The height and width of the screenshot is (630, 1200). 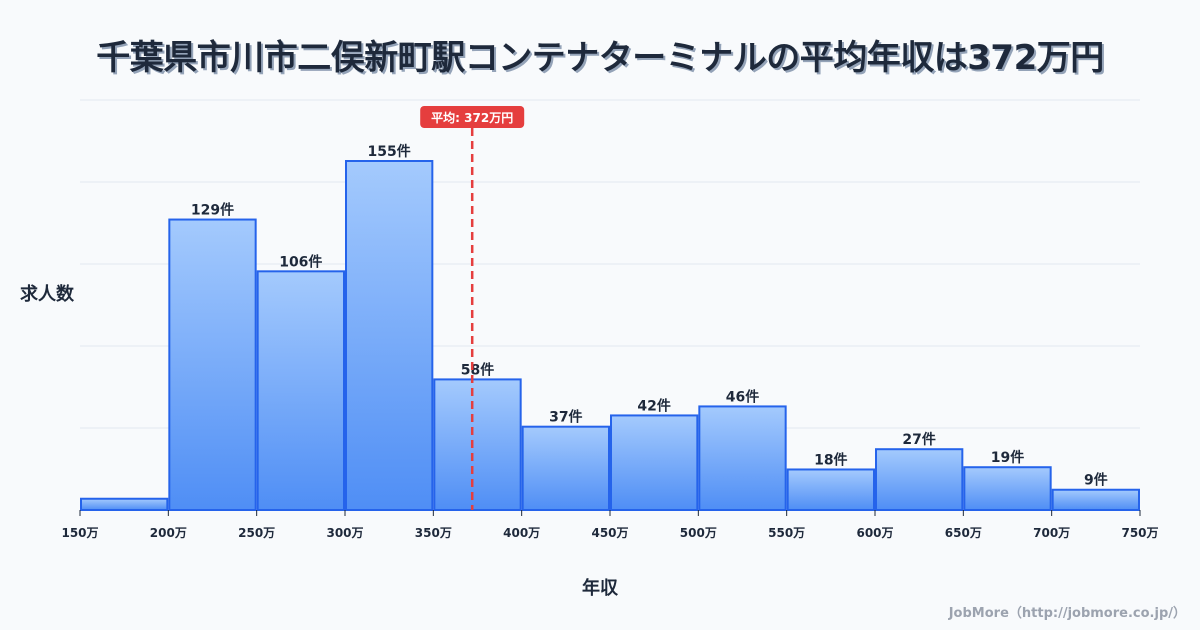 What do you see at coordinates (963, 533) in the screenshot?
I see `x-tick-label: 650万` at bounding box center [963, 533].